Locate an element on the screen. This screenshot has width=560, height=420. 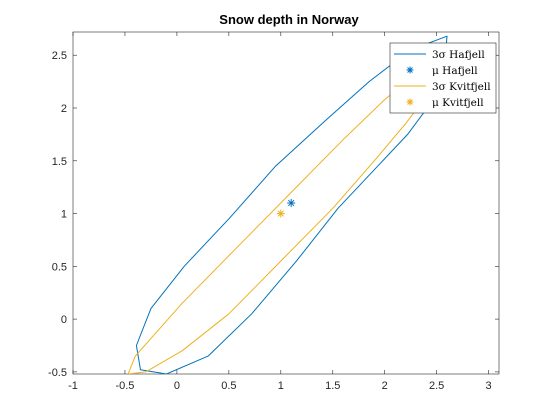
x-tick-label: 1.5 is located at coordinates (332, 386).